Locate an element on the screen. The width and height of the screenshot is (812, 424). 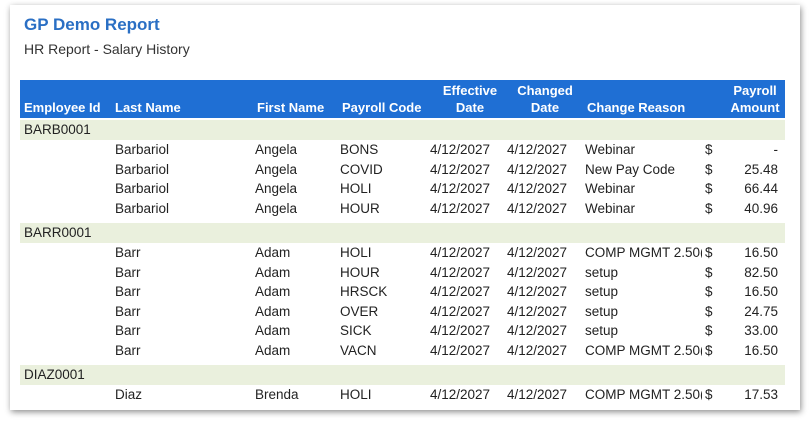
cell: 66.44 is located at coordinates (761, 188).